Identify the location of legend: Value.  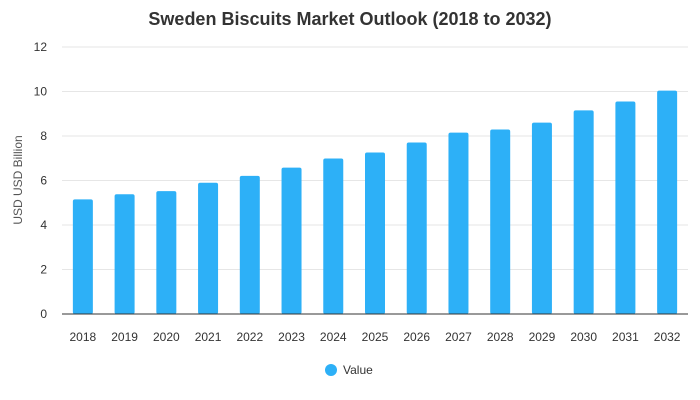
(349, 370).